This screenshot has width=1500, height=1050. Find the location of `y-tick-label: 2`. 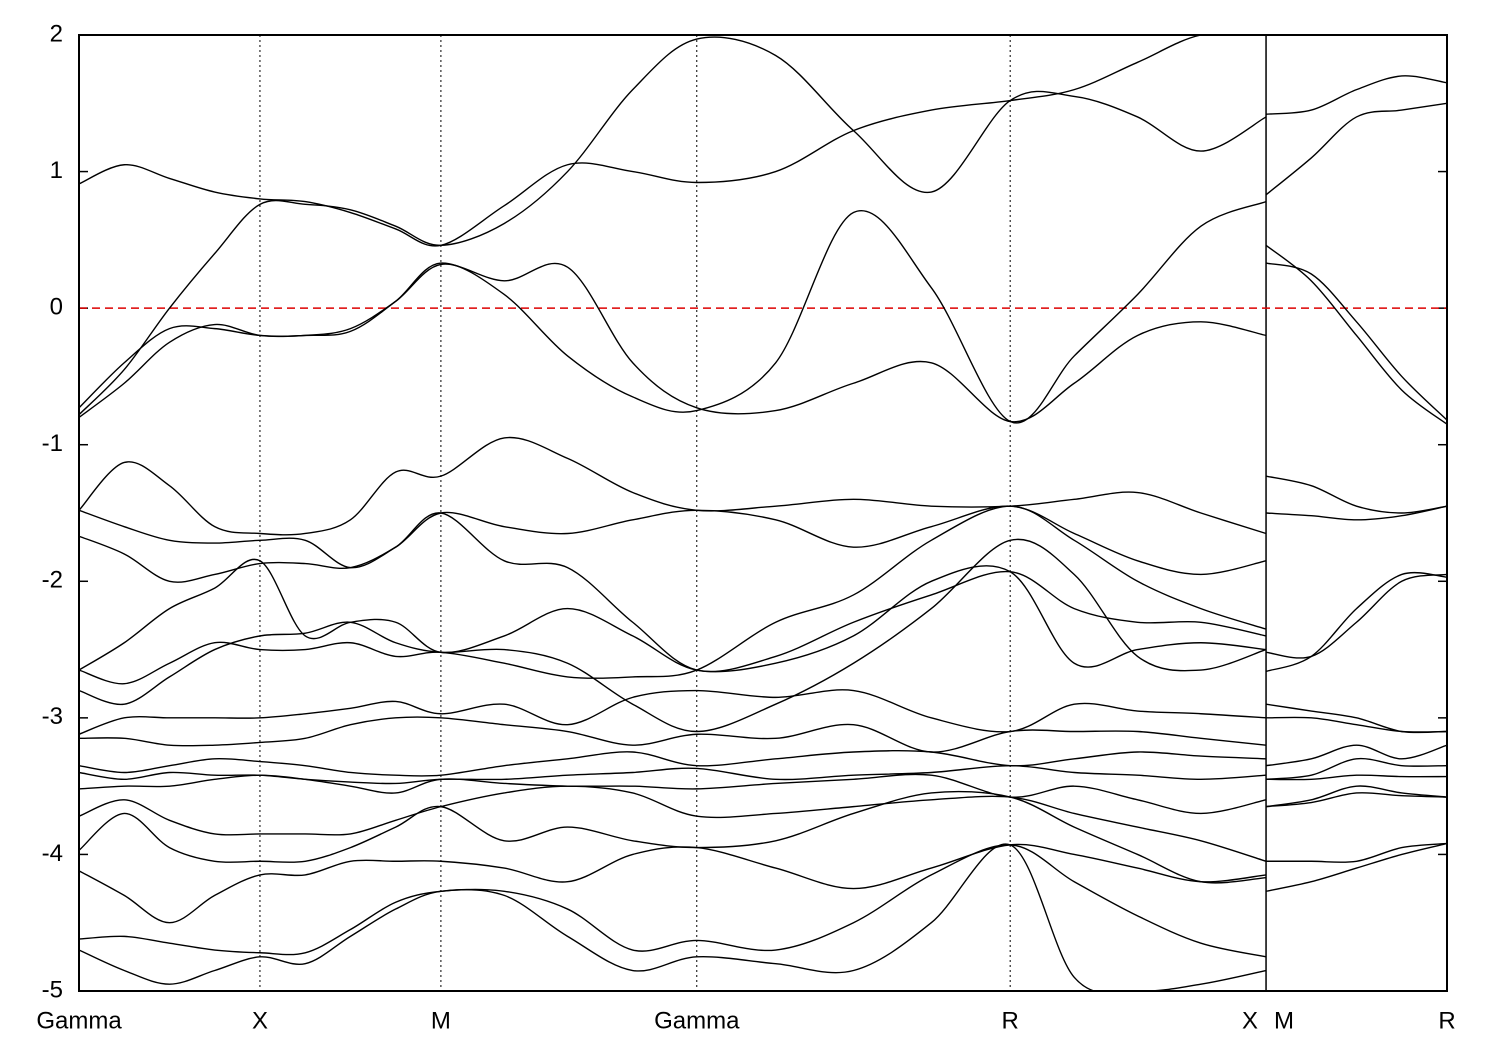

y-tick-label: 2 is located at coordinates (56, 33).